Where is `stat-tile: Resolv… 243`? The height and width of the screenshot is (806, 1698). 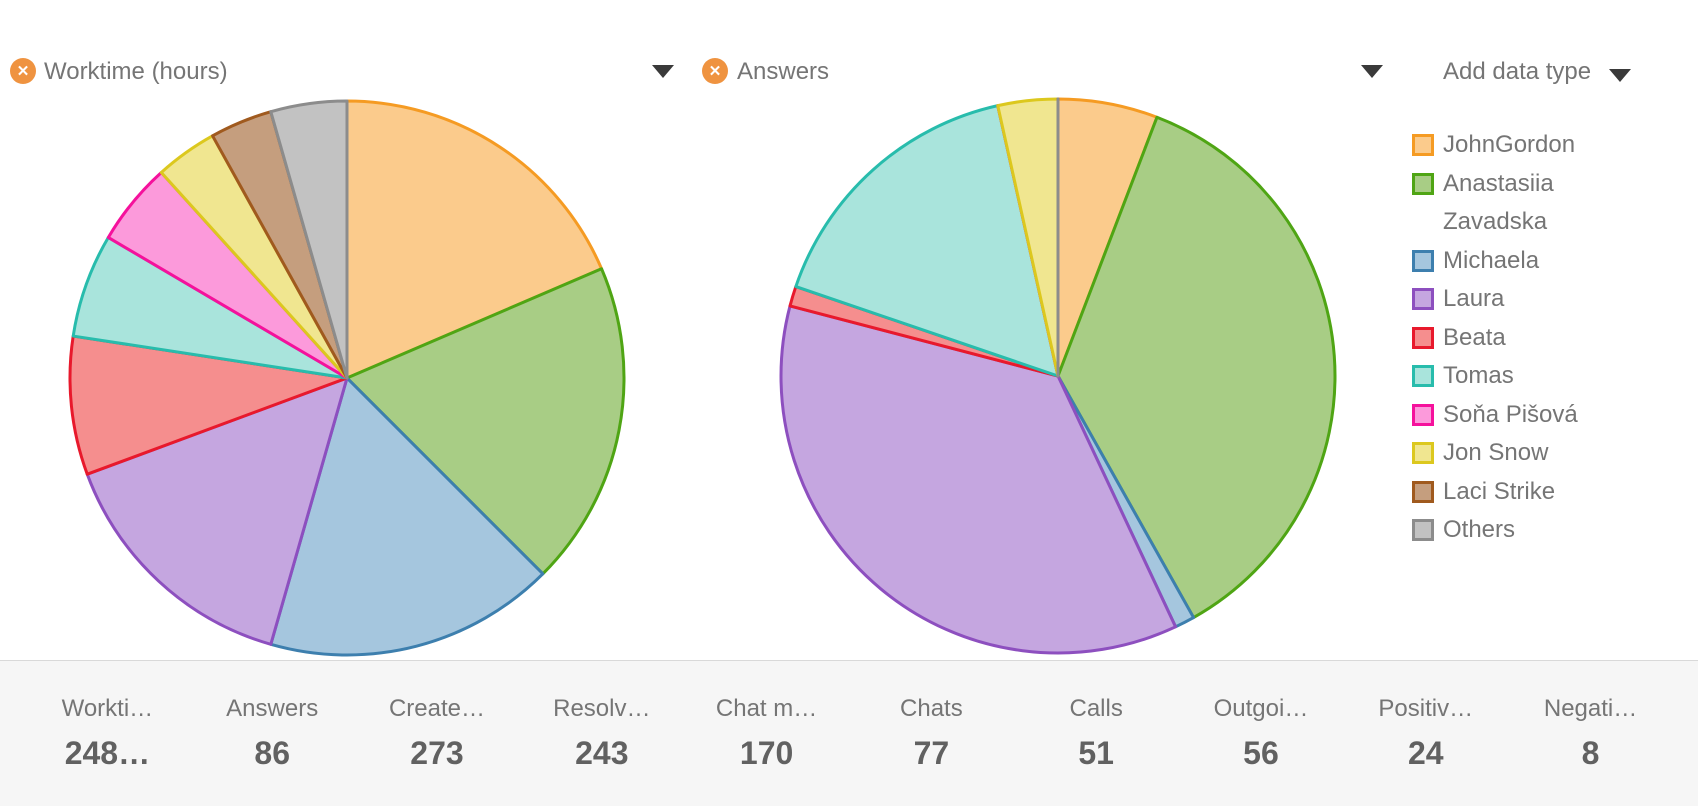 stat-tile: Resolv… 243 is located at coordinates (601, 733).